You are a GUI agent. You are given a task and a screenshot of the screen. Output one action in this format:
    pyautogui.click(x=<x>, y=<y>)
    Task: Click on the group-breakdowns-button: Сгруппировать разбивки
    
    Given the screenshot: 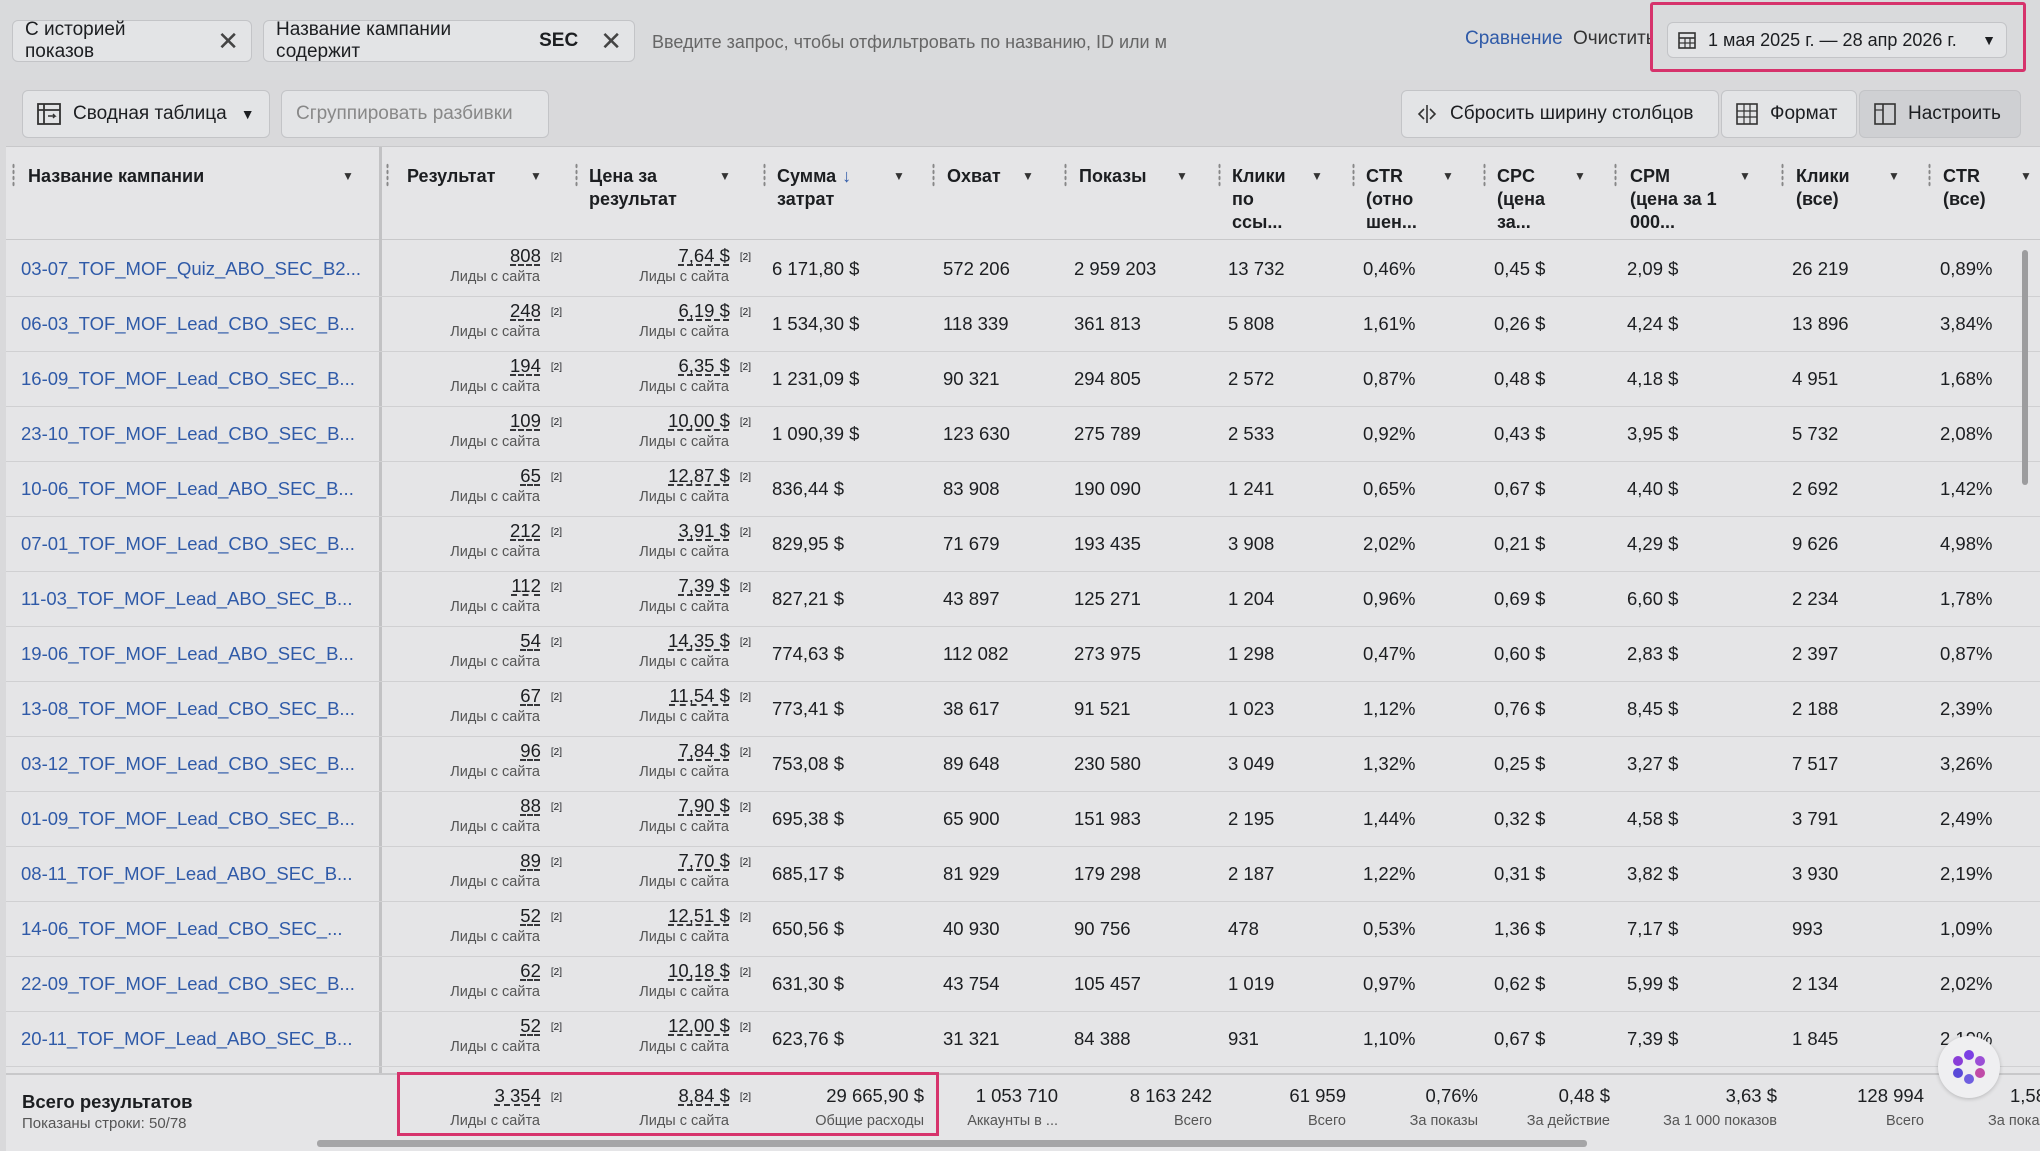 What is the action you would take?
    pyautogui.click(x=415, y=114)
    